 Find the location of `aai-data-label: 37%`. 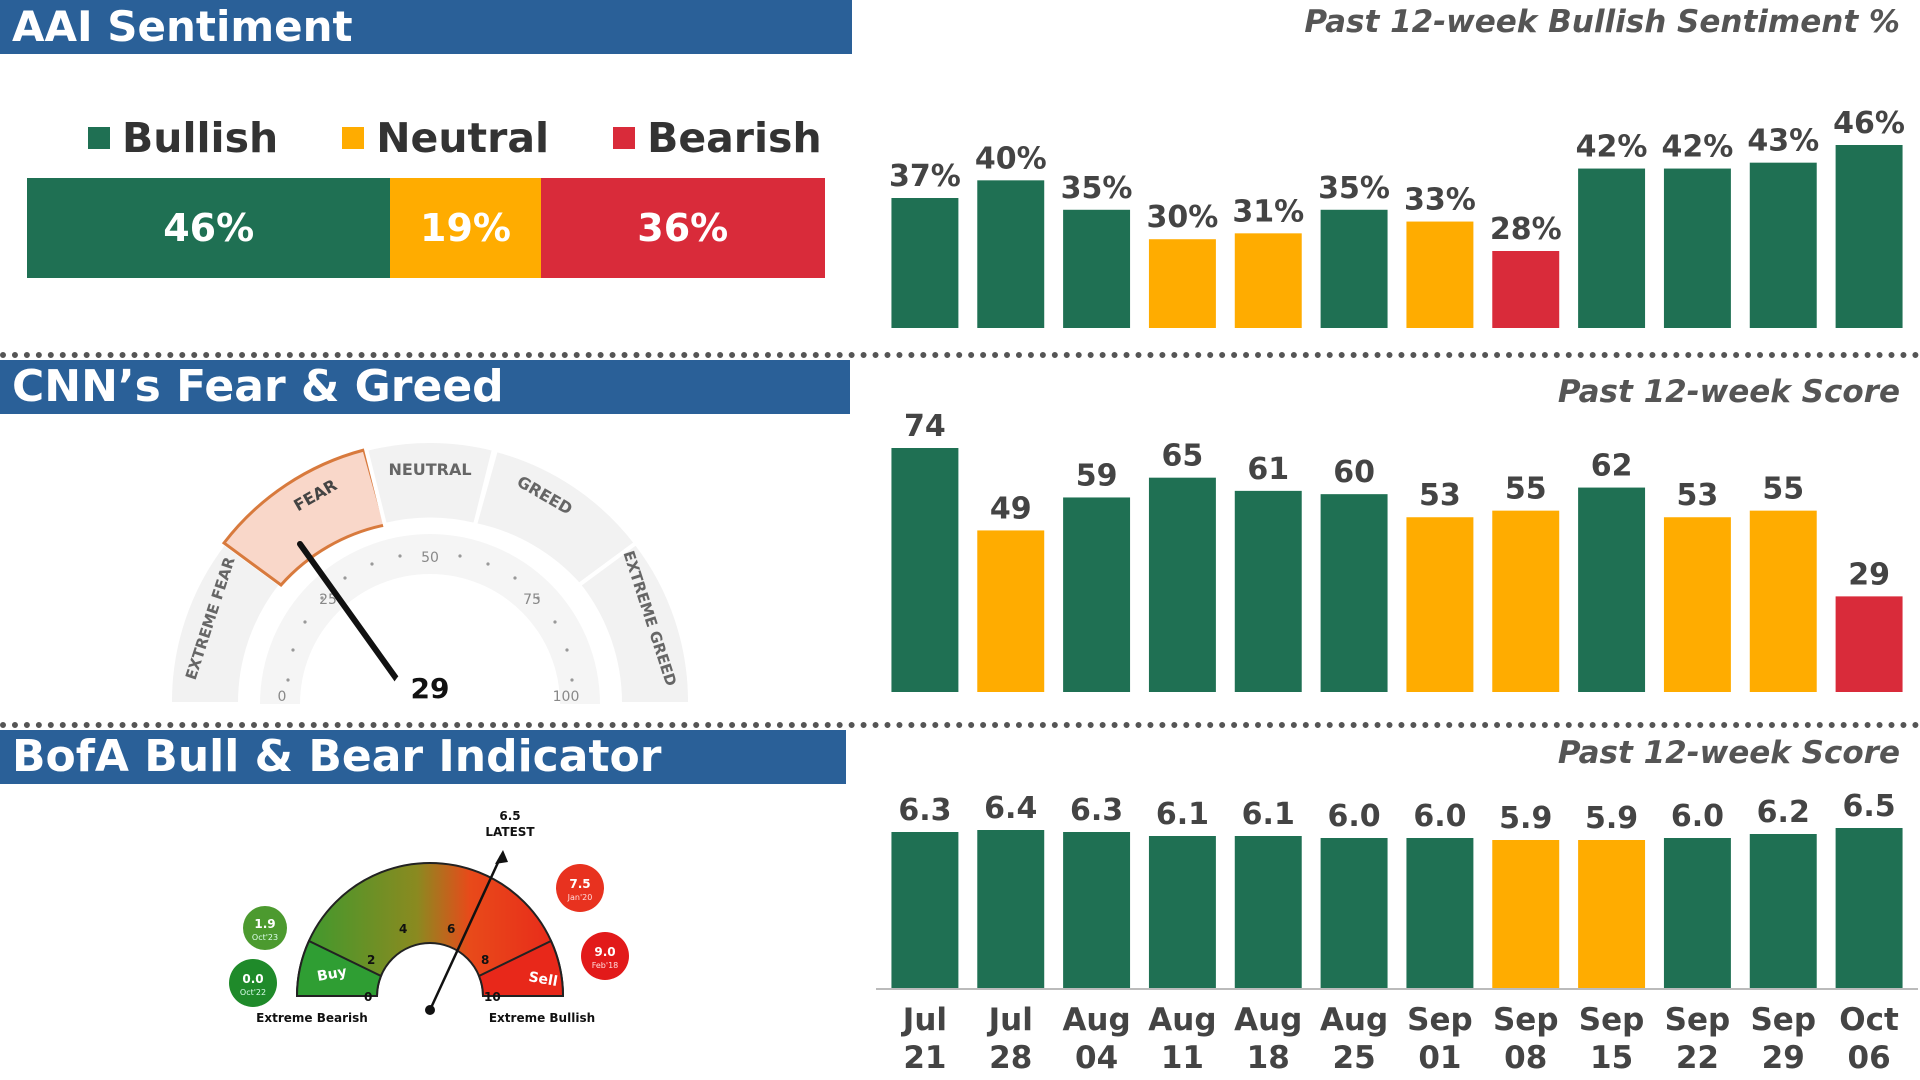

aai-data-label: 37% is located at coordinates (925, 176).